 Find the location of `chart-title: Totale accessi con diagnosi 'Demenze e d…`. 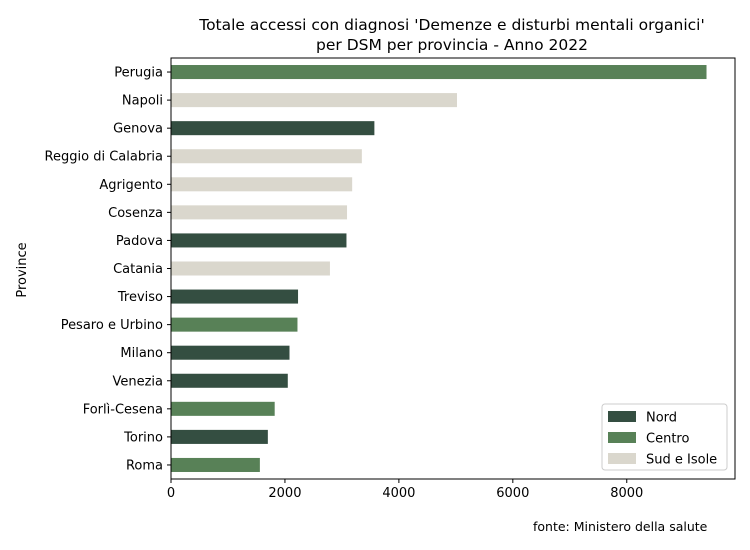

chart-title: Totale accessi con diagnosi 'Demenze e d… is located at coordinates (451, 35).